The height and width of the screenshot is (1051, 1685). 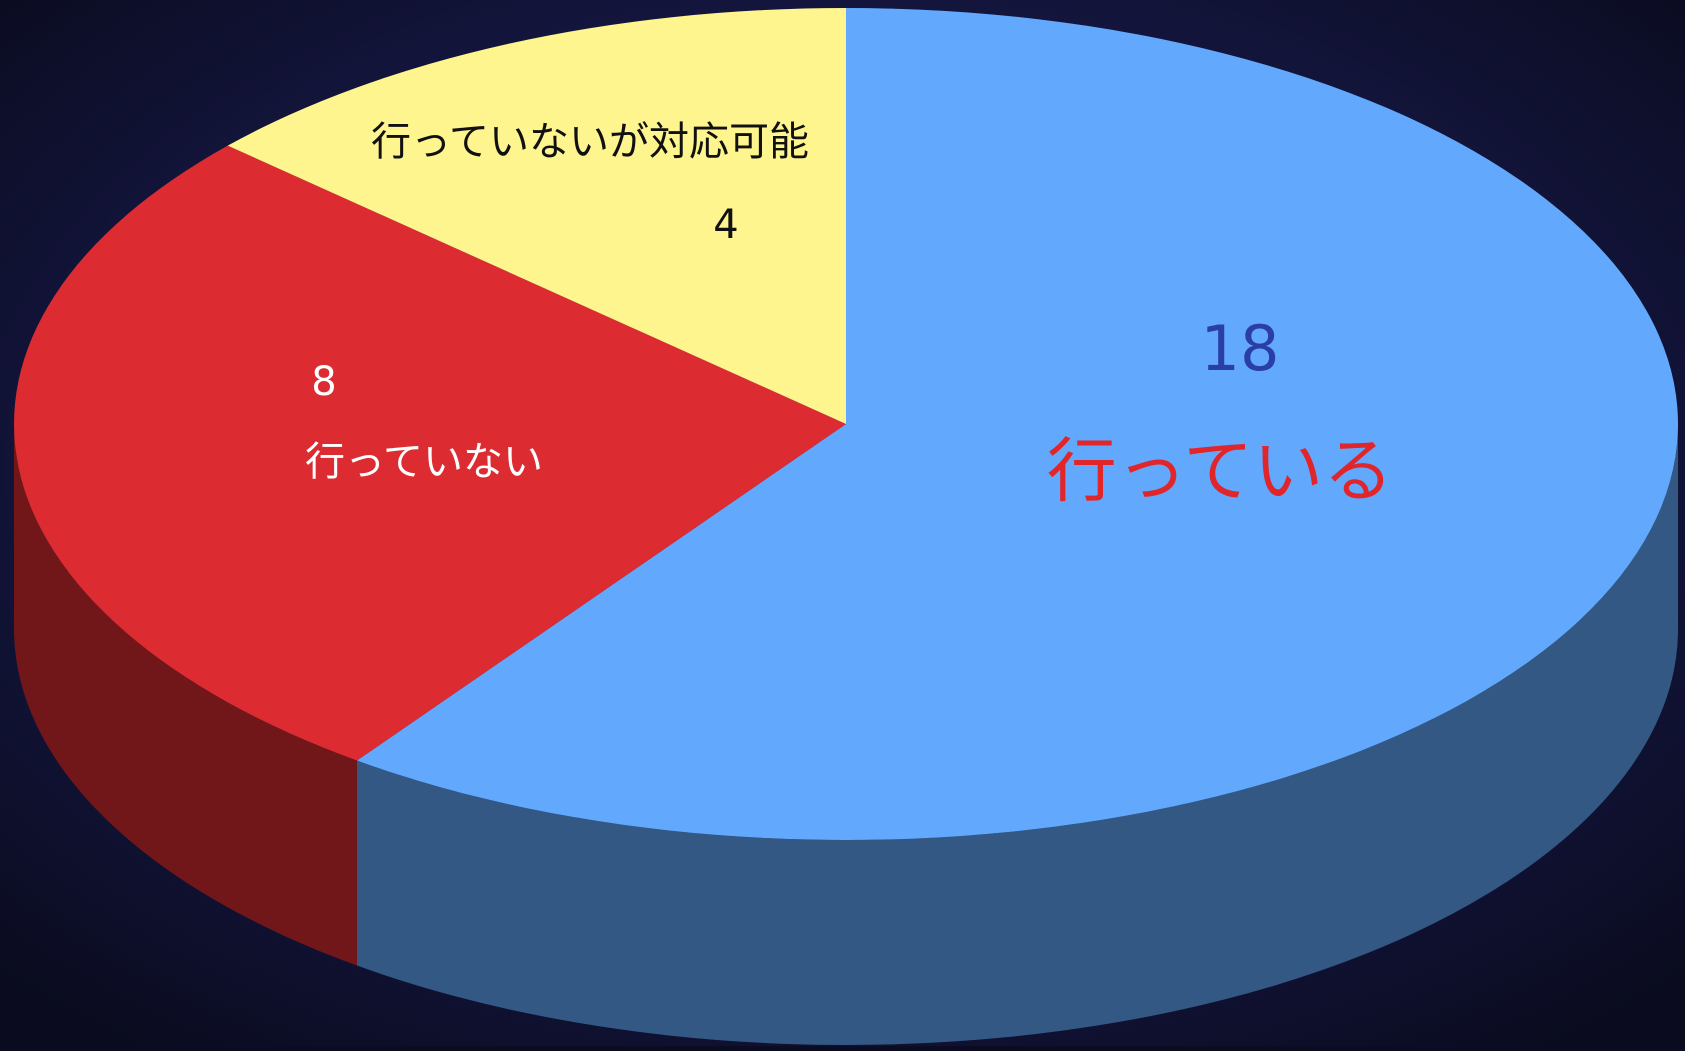 I want to click on slice-1-category-label: 行っている, so click(x=1220, y=471).